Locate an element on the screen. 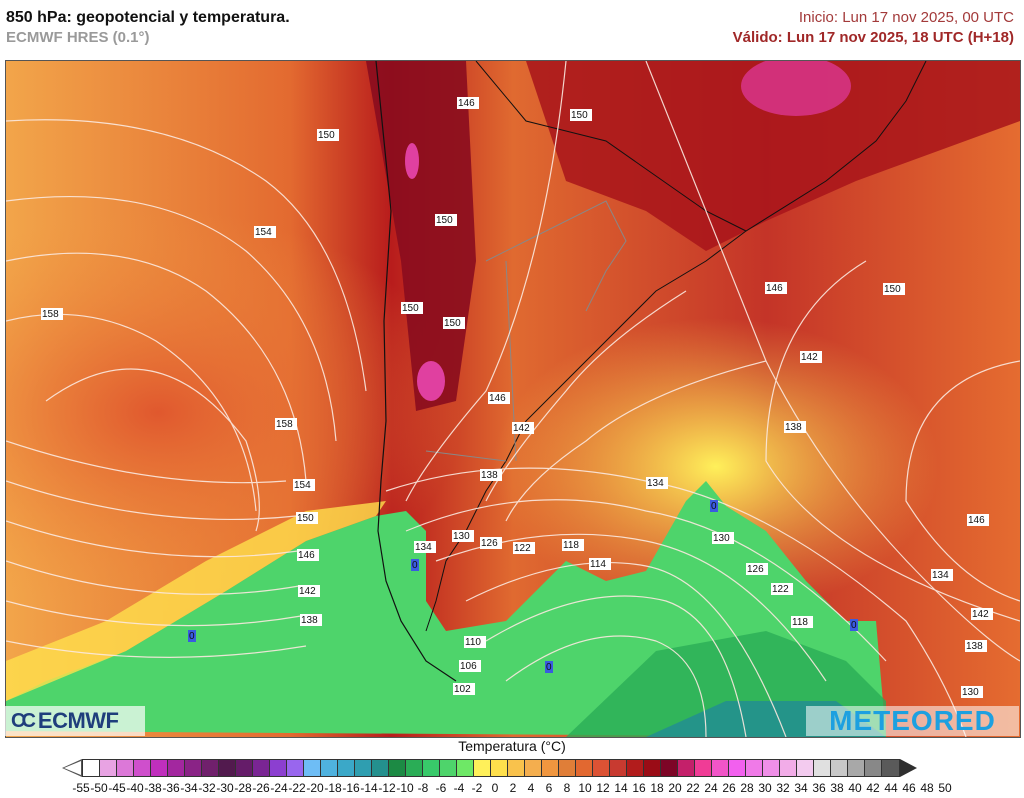  colorbar-tick: 14 is located at coordinates (621, 788).